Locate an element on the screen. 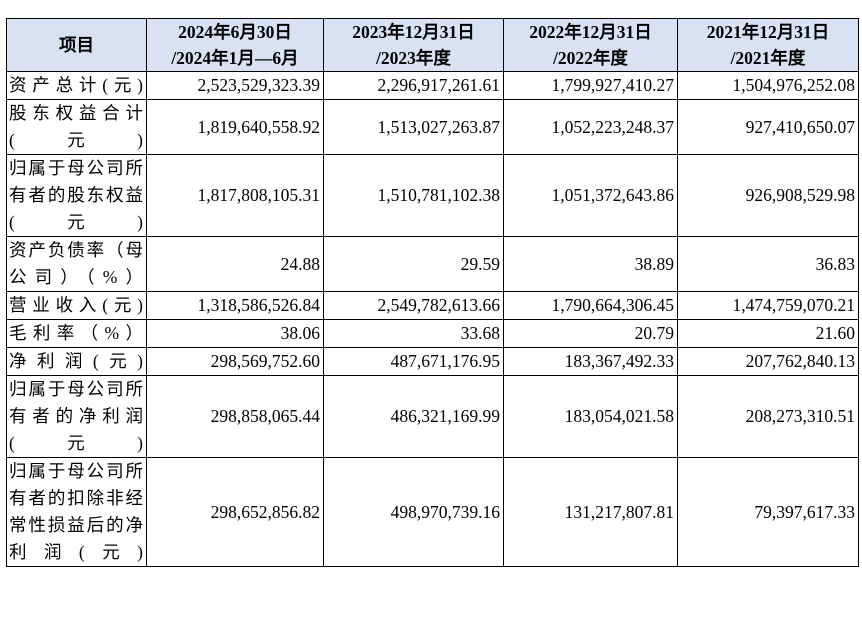 Image resolution: width=862 pixels, height=630 pixels. cell-value: 926,908,529.98 is located at coordinates (768, 195).